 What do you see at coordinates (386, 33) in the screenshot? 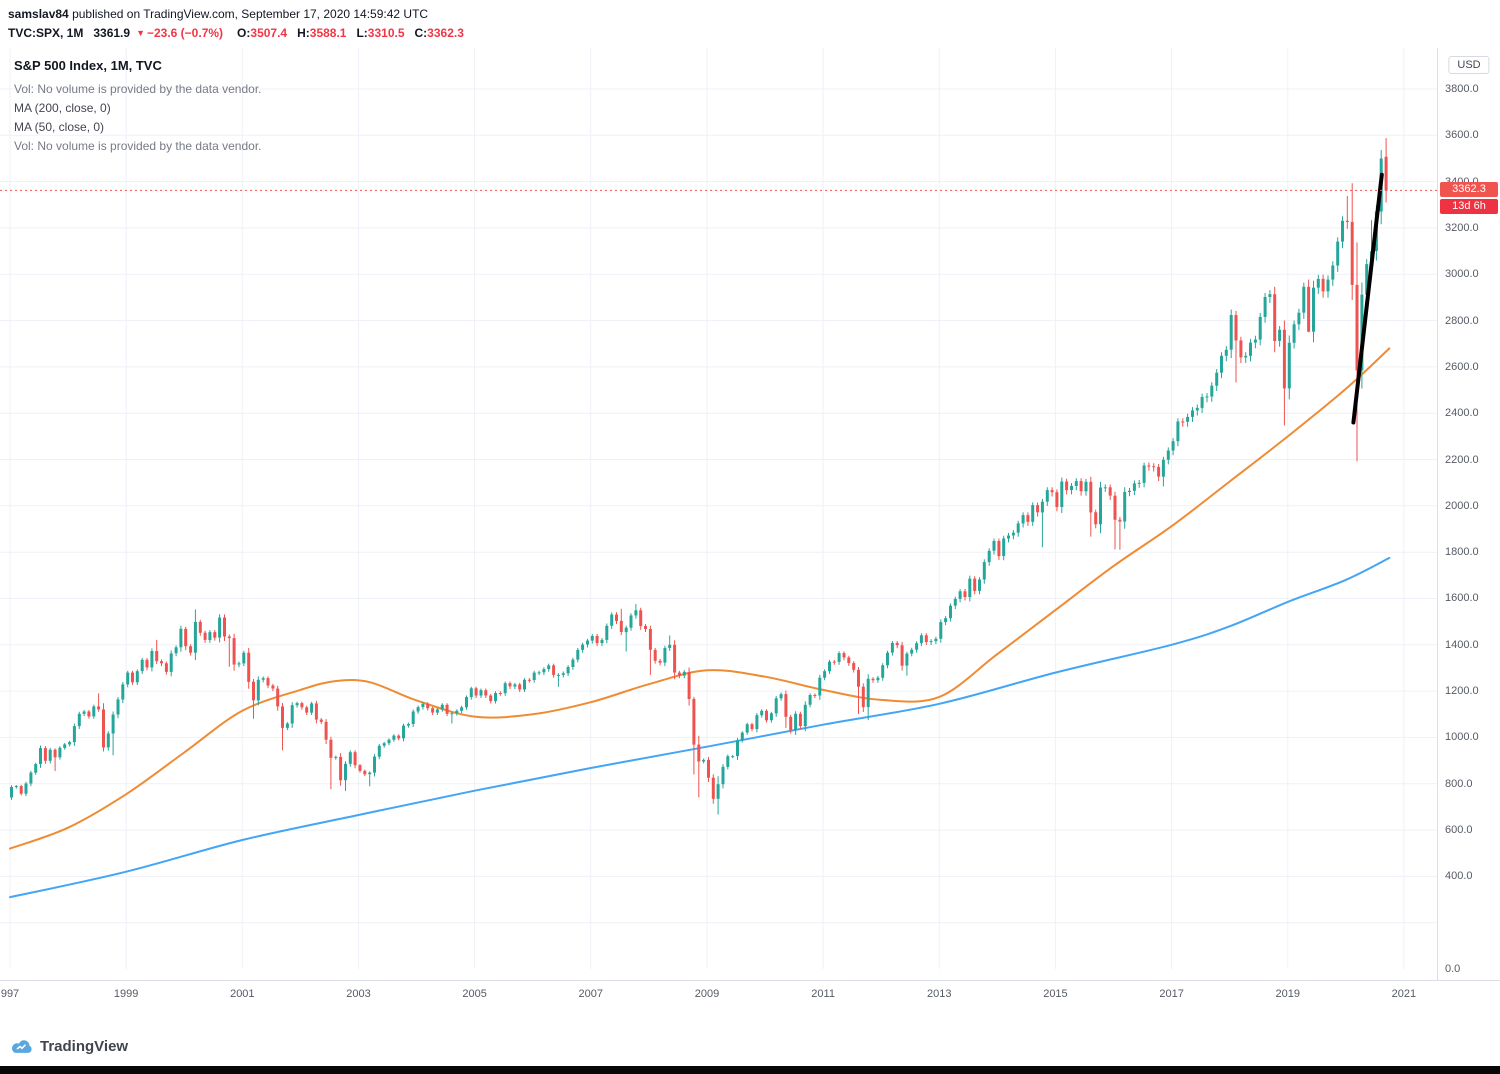
I see `low-value: 3310.5` at bounding box center [386, 33].